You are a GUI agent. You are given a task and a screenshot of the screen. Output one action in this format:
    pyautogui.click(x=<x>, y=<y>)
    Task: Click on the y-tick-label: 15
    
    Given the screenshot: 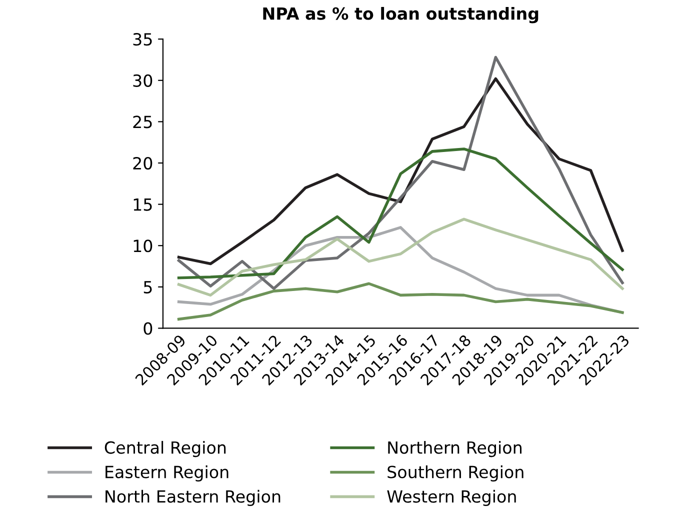 What is the action you would take?
    pyautogui.click(x=143, y=204)
    